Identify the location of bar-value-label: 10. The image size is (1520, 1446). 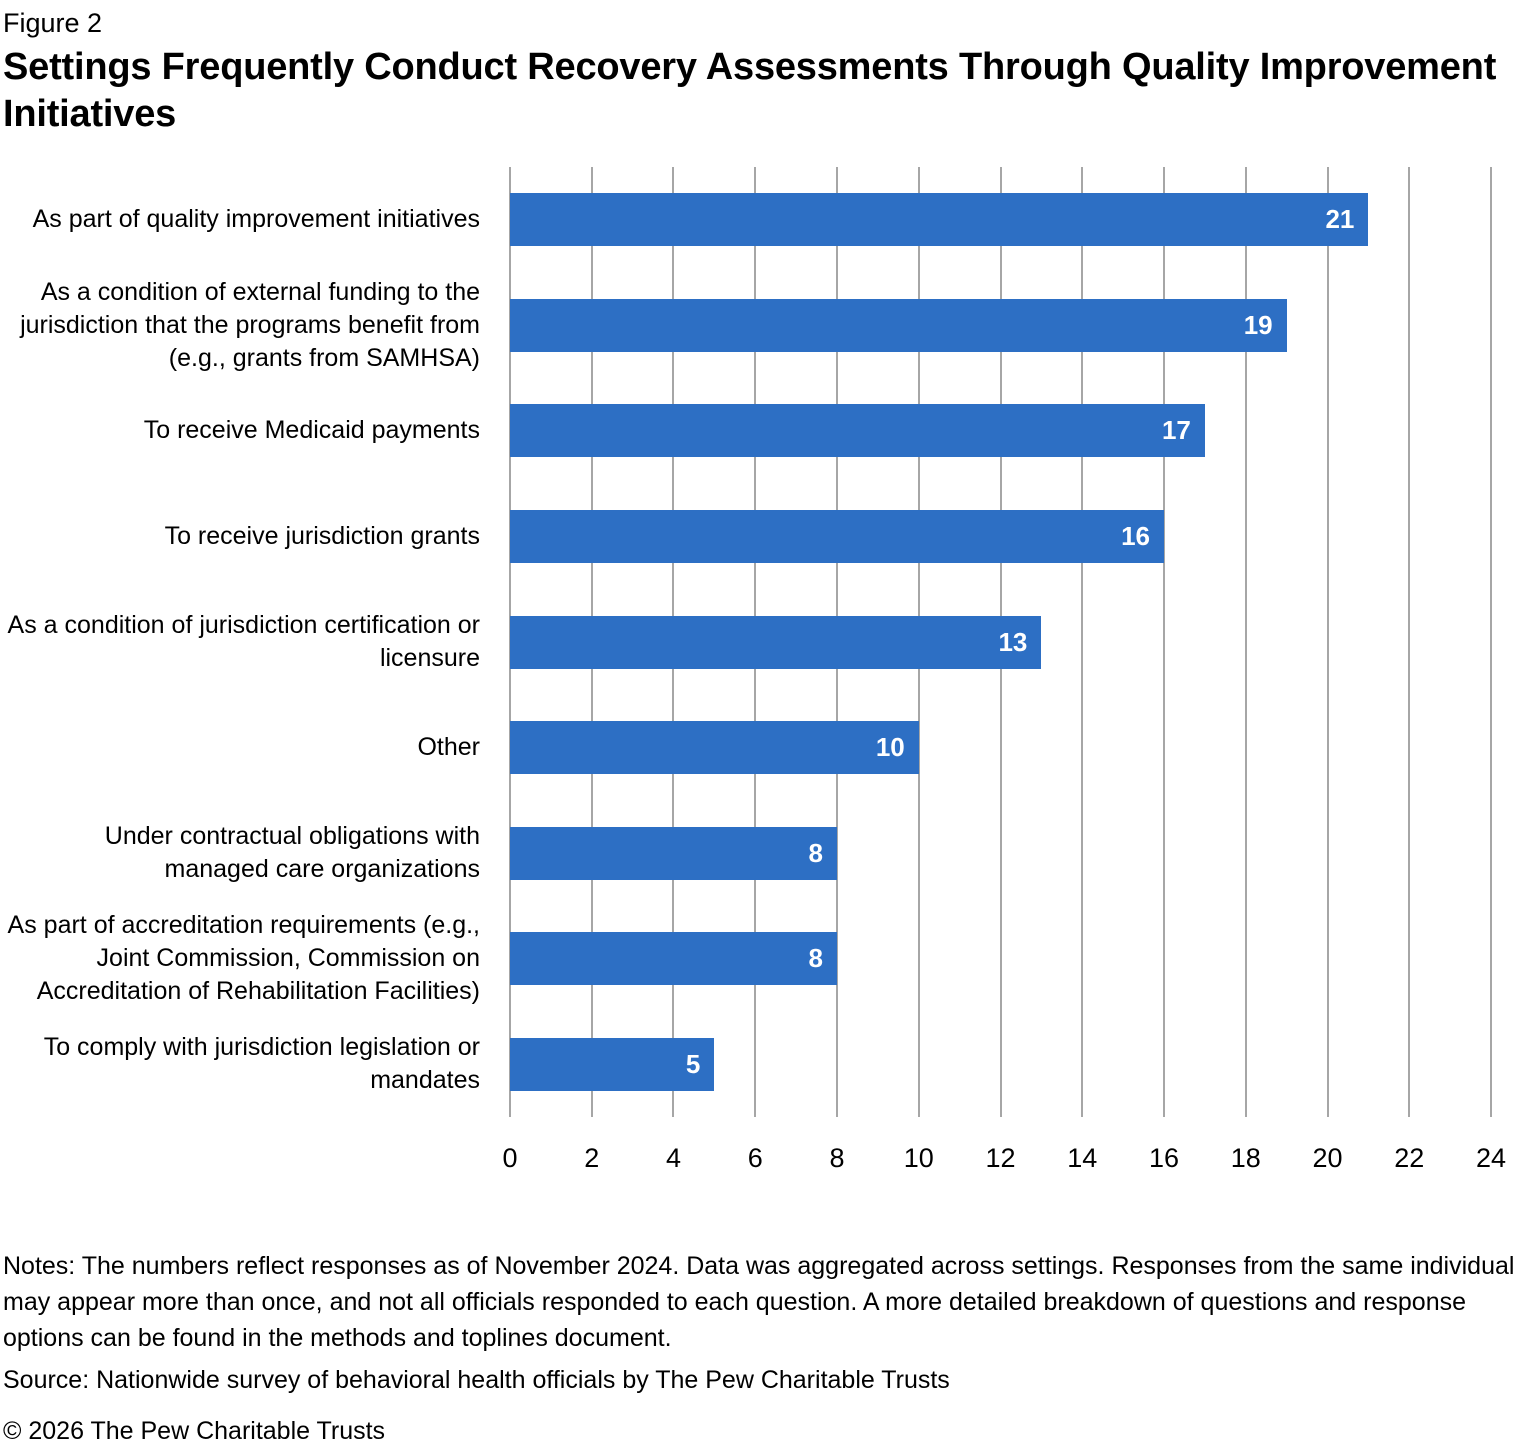
(890, 747).